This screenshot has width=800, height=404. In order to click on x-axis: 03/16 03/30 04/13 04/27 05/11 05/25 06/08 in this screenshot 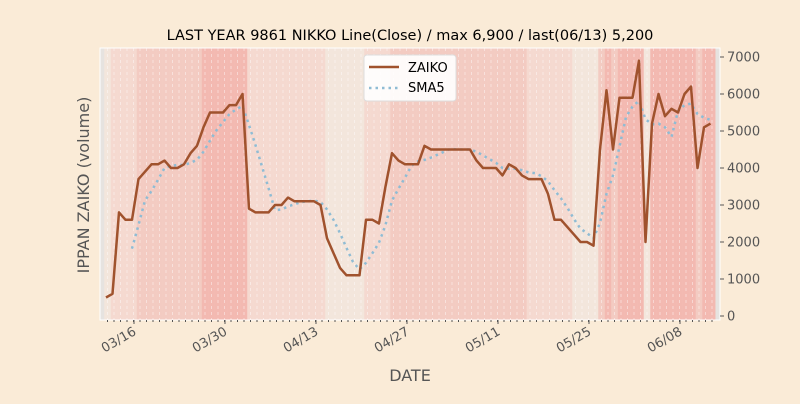, I will do `click(405, 338)`.